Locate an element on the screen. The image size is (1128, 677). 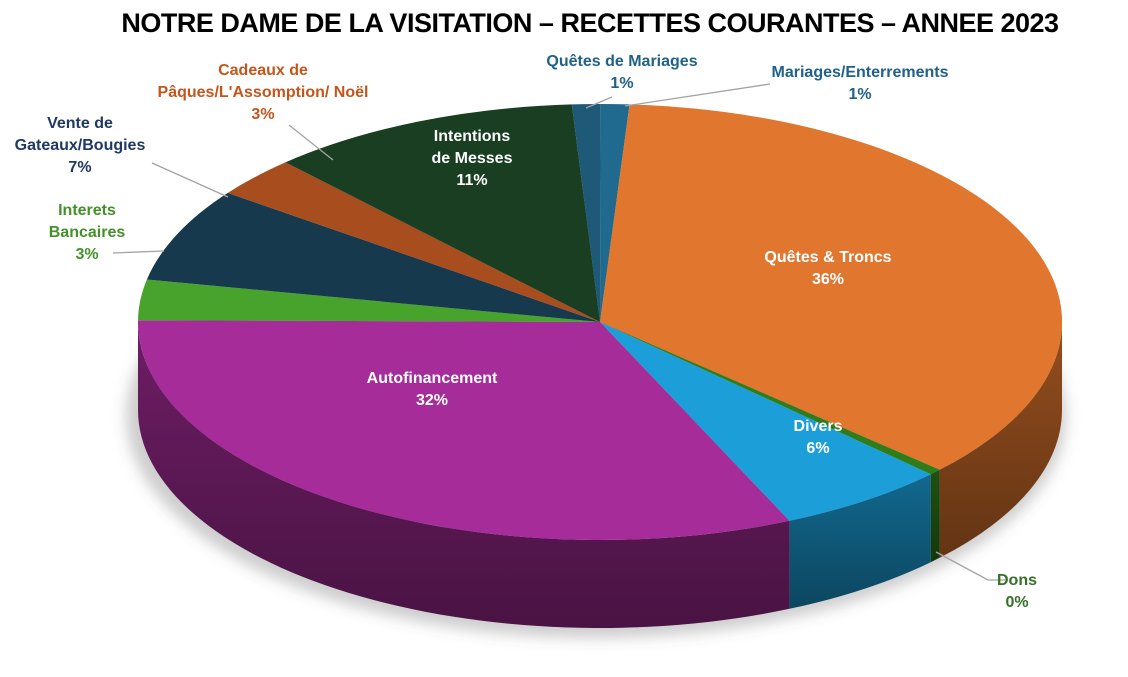
slice-vente-gateaux-bougies is located at coordinates (373, 257).